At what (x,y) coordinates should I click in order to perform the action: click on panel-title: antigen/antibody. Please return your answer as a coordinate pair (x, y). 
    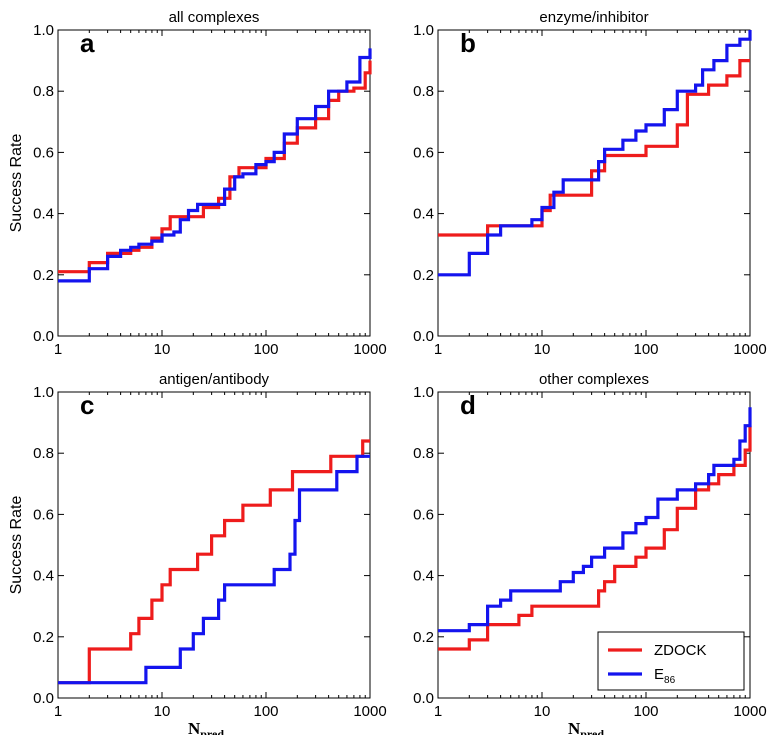
    Looking at the image, I should click on (214, 379).